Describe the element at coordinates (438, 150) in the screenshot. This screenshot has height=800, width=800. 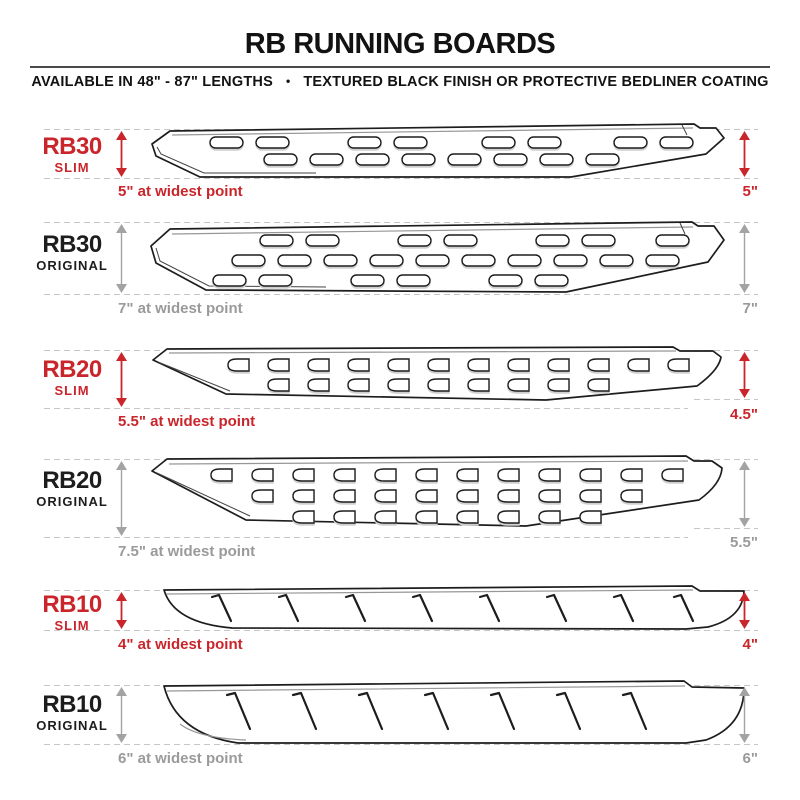
I see `rb30-slim-board-drawing` at that location.